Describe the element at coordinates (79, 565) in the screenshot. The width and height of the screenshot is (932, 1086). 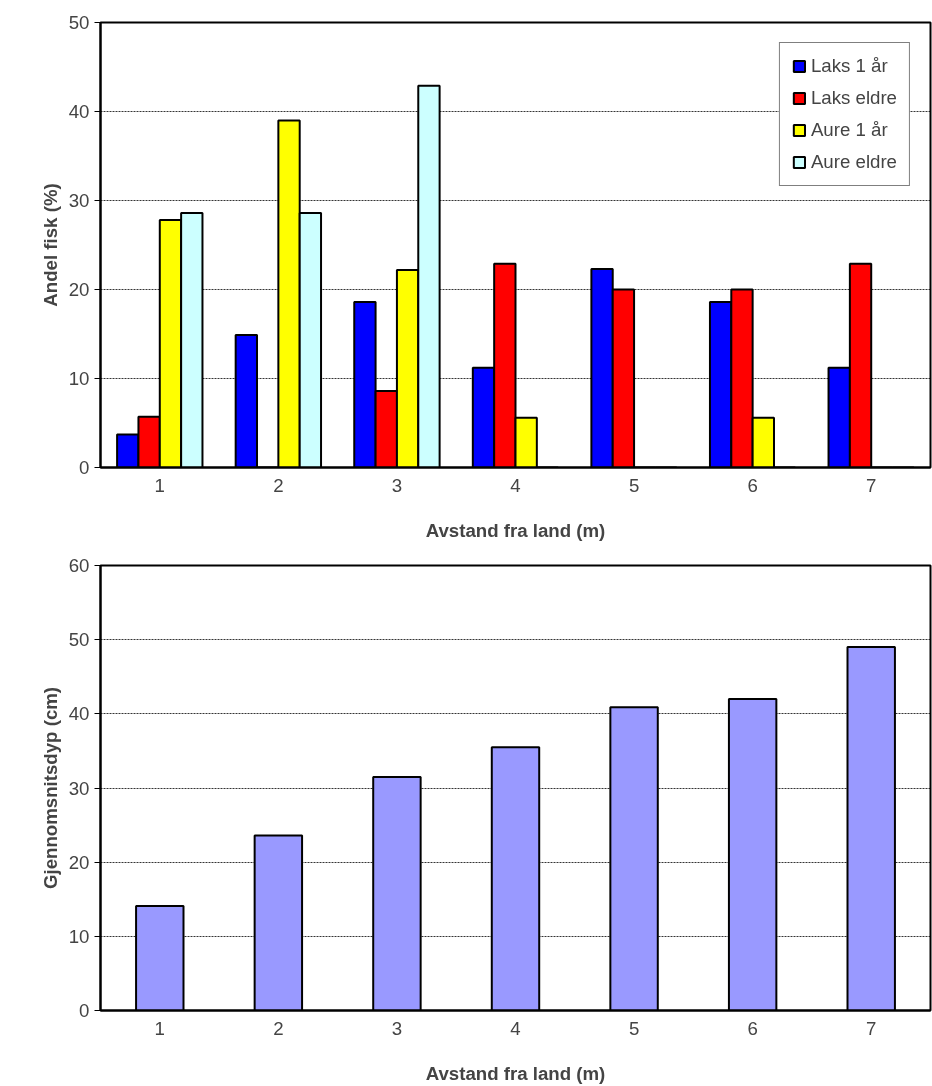
I see `y-tick-label: 60` at that location.